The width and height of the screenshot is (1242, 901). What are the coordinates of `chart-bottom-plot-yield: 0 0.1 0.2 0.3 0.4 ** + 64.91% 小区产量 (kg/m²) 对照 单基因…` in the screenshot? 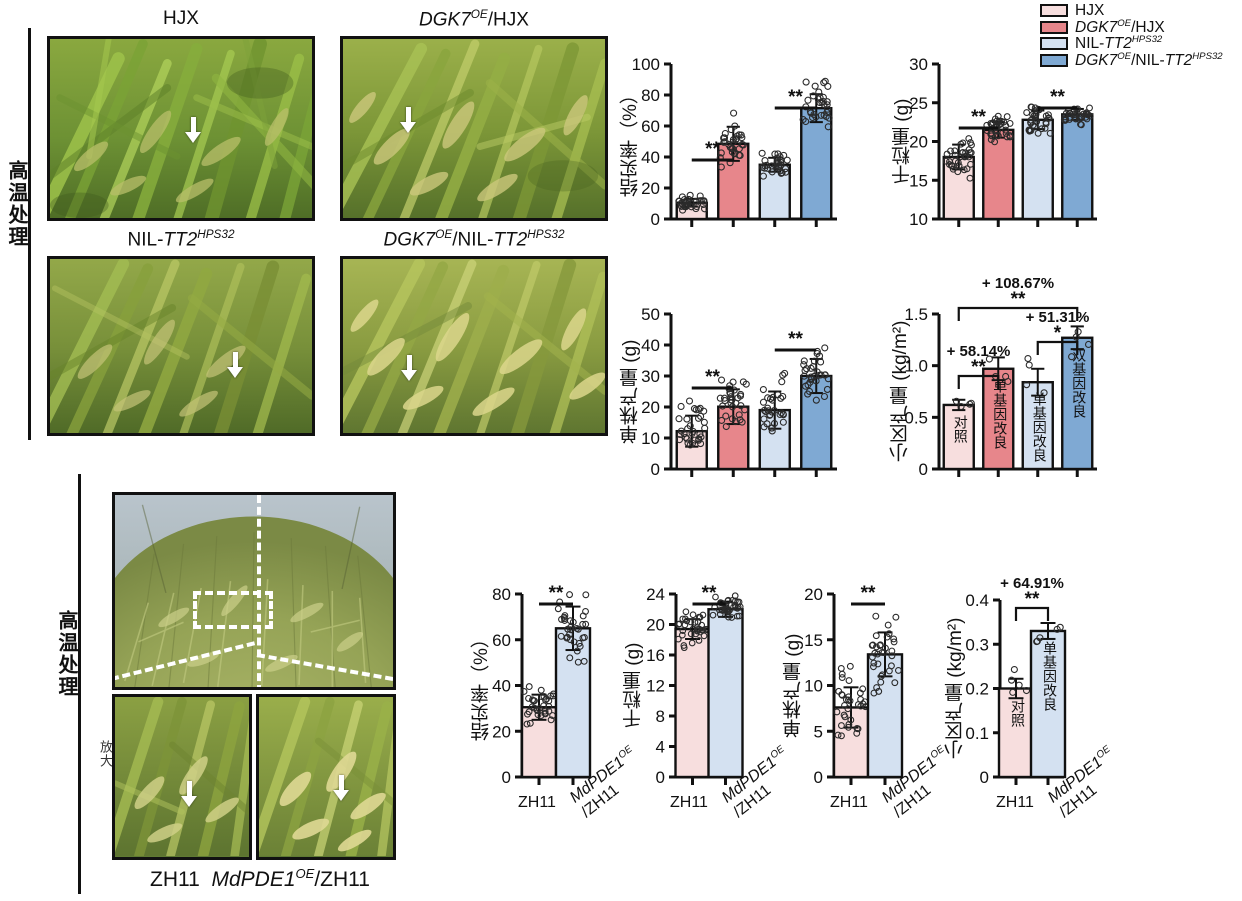 It's located at (1029, 698).